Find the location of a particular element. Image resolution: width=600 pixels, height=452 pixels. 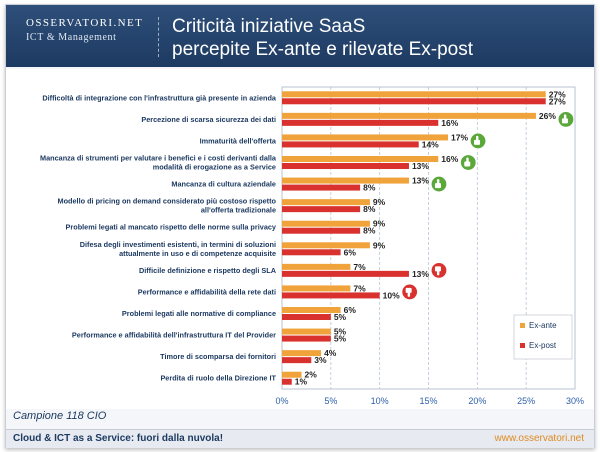

x-tick-label: 30% is located at coordinates (575, 401).